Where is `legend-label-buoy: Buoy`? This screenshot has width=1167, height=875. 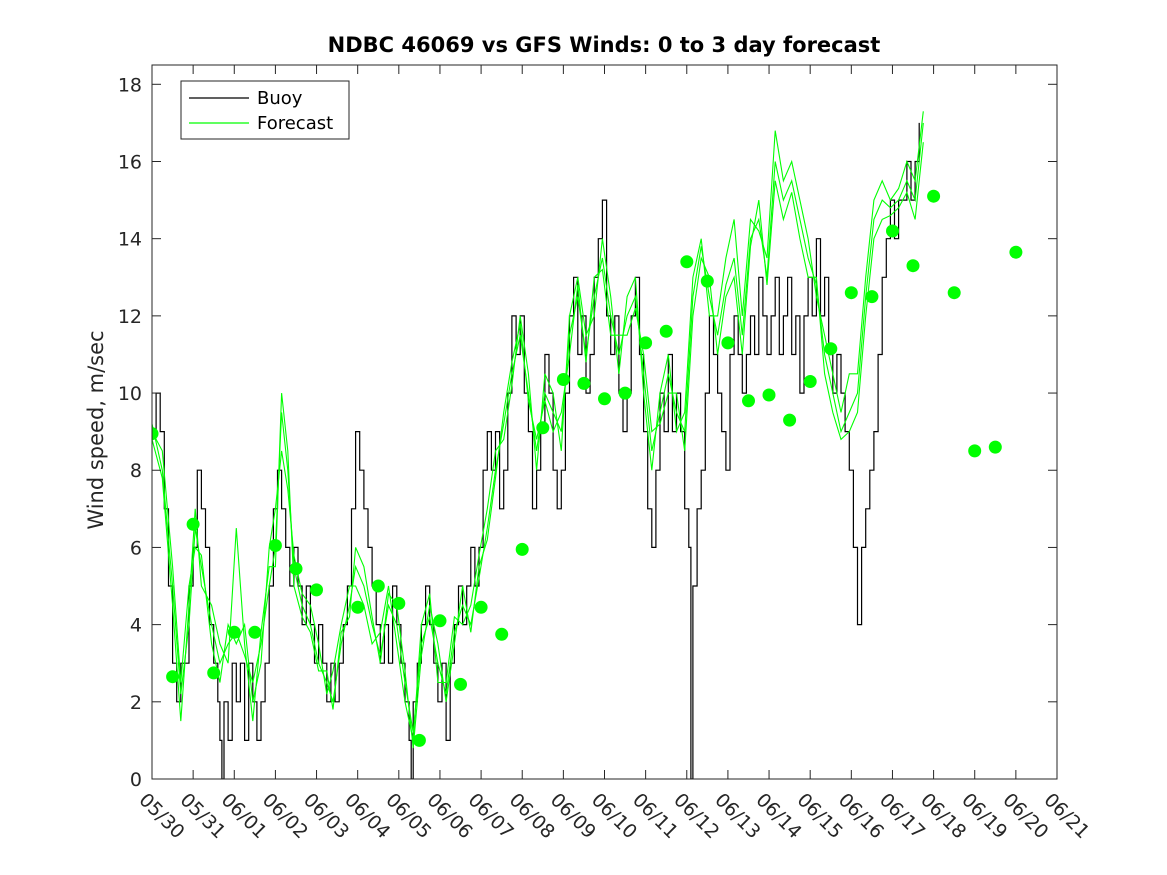 legend-label-buoy: Buoy is located at coordinates (280, 98).